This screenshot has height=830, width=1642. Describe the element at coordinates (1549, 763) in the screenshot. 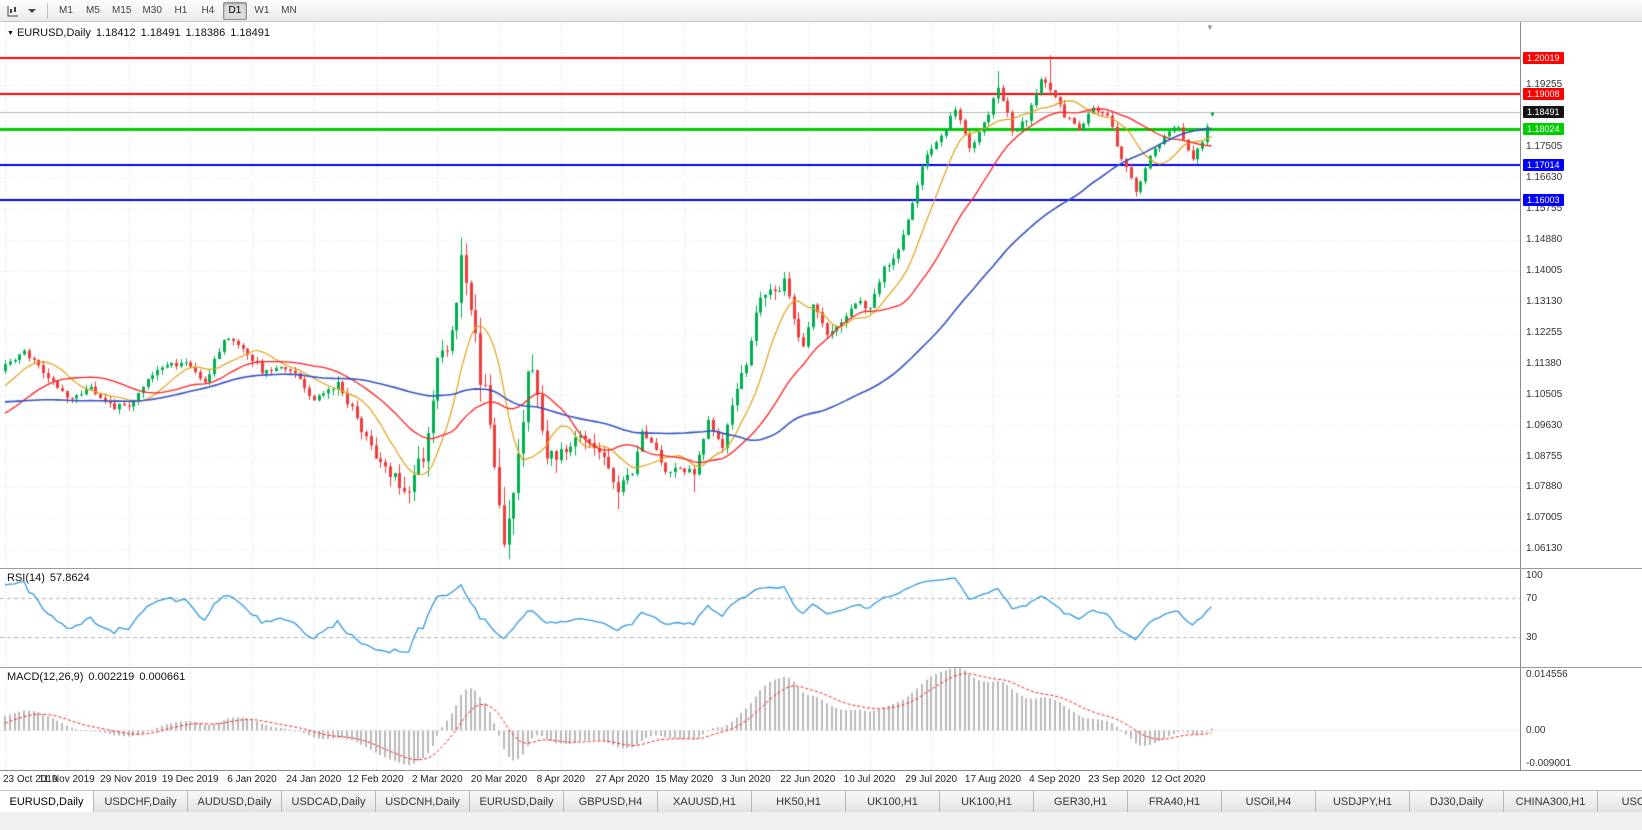

I see `macd-axis-label: -0.009001` at that location.